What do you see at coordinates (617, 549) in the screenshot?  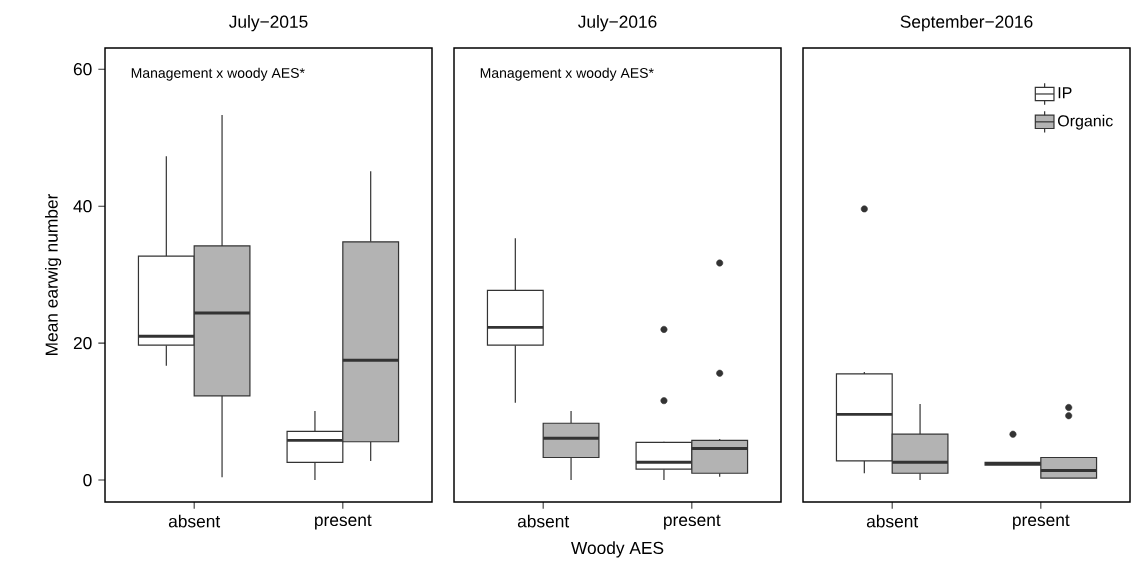 I see `x-axis-title: Woody AES` at bounding box center [617, 549].